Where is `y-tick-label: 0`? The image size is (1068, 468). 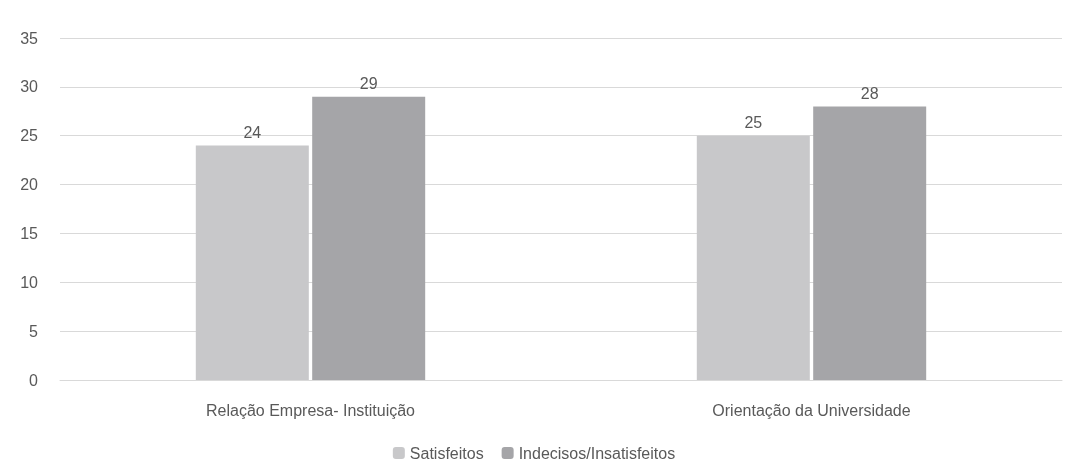
y-tick-label: 0 is located at coordinates (34, 380).